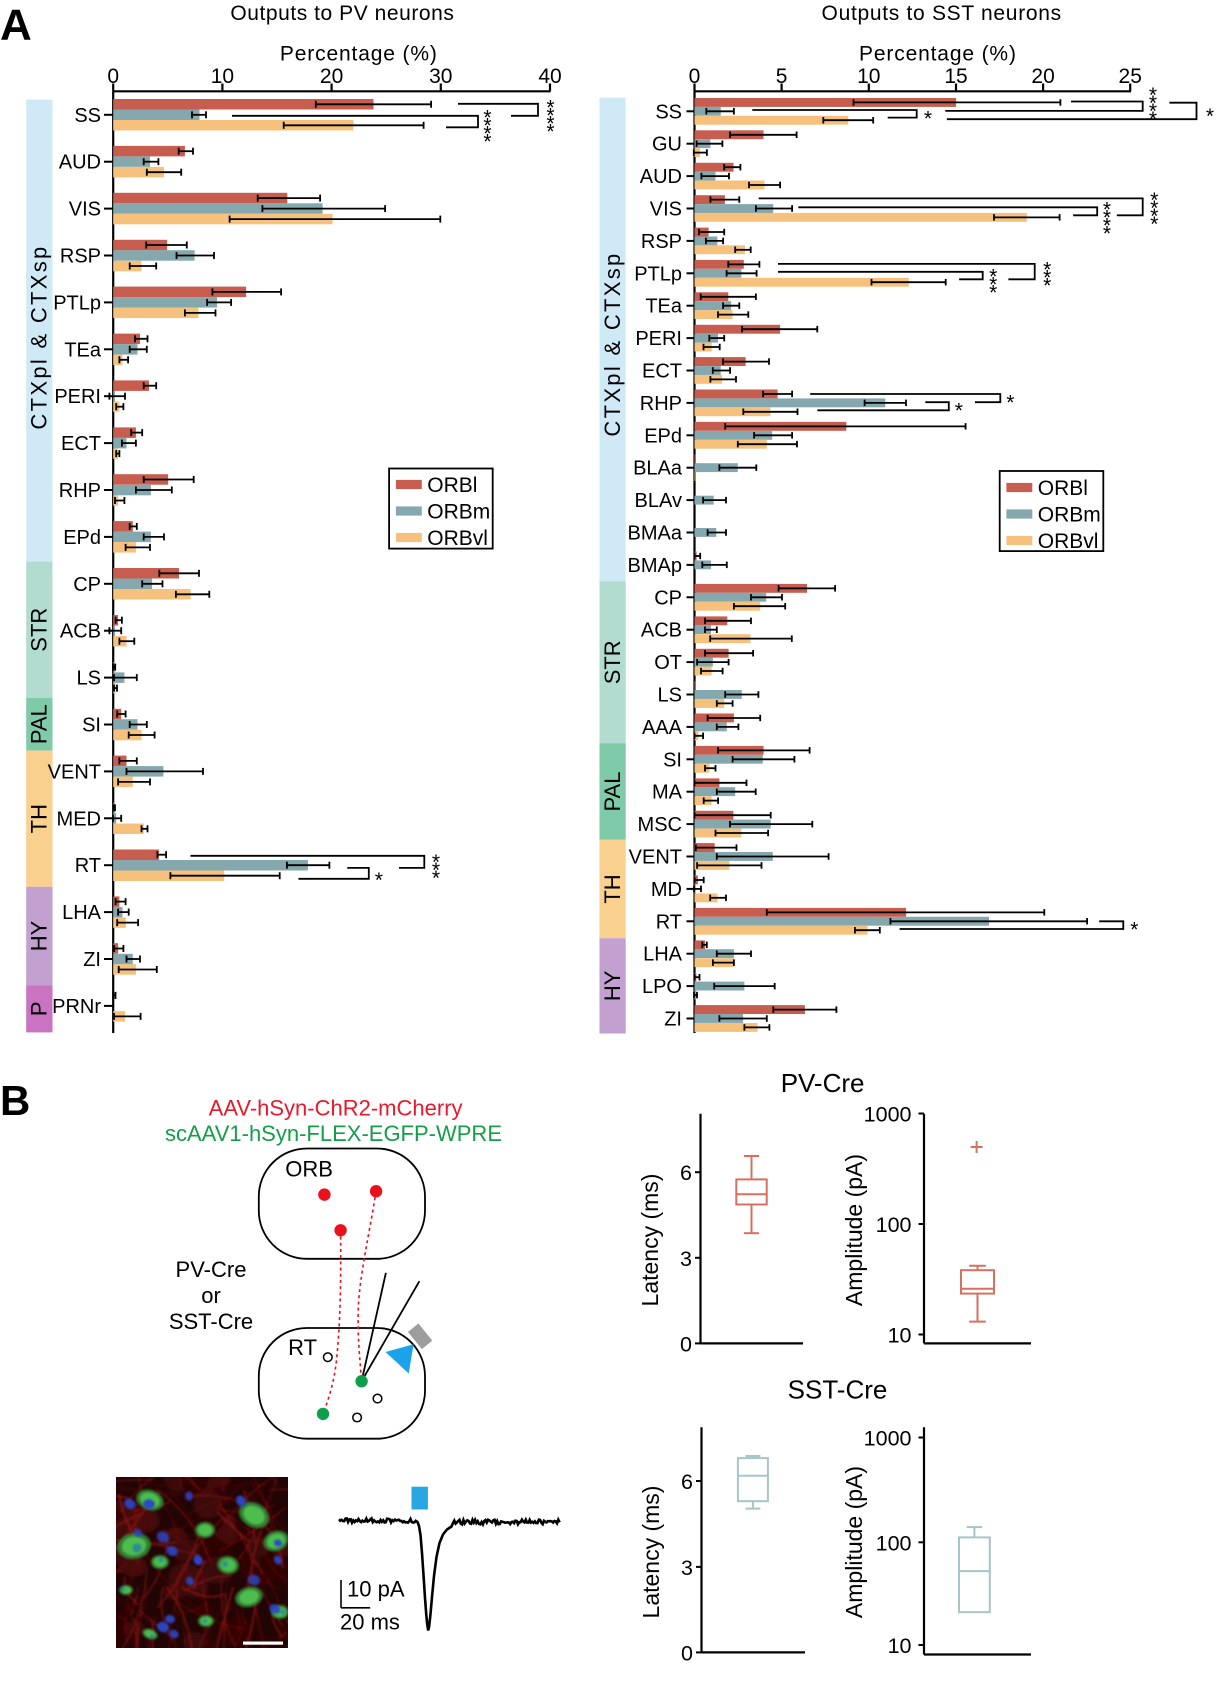  I want to click on svg-text: 5, so click(782, 76).